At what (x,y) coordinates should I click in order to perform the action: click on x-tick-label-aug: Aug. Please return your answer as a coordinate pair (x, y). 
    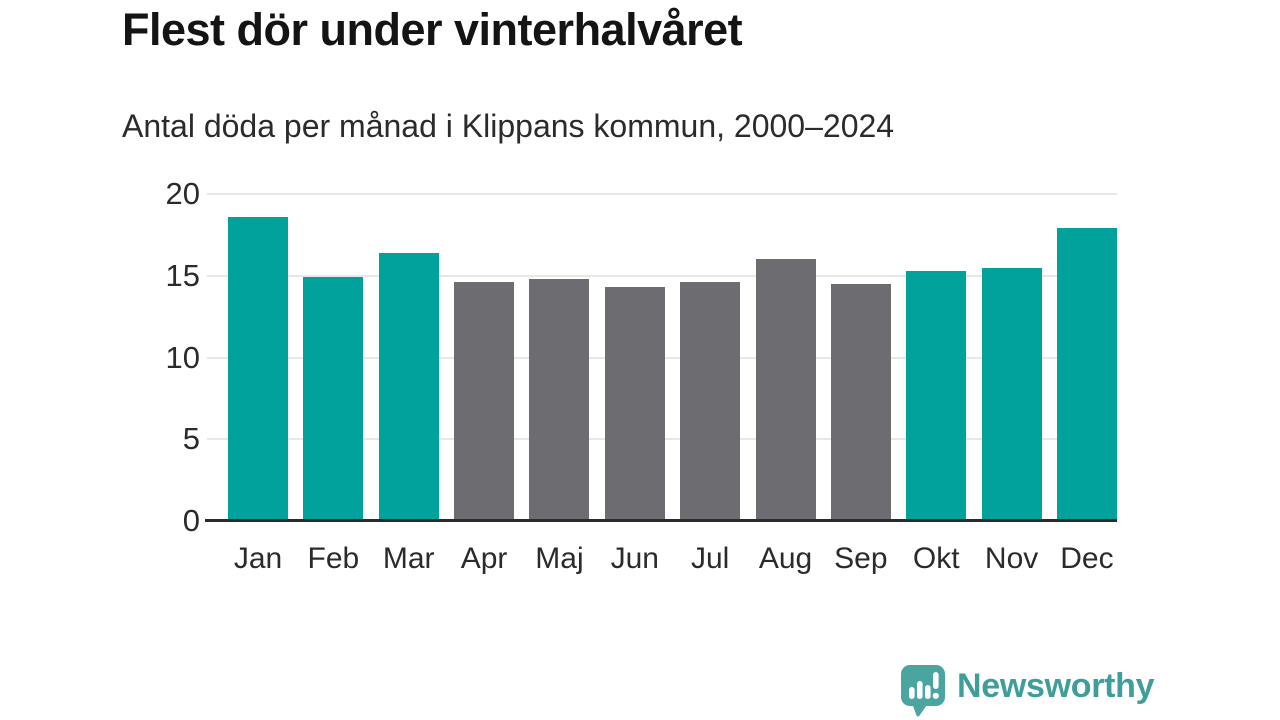
    Looking at the image, I should click on (785, 558).